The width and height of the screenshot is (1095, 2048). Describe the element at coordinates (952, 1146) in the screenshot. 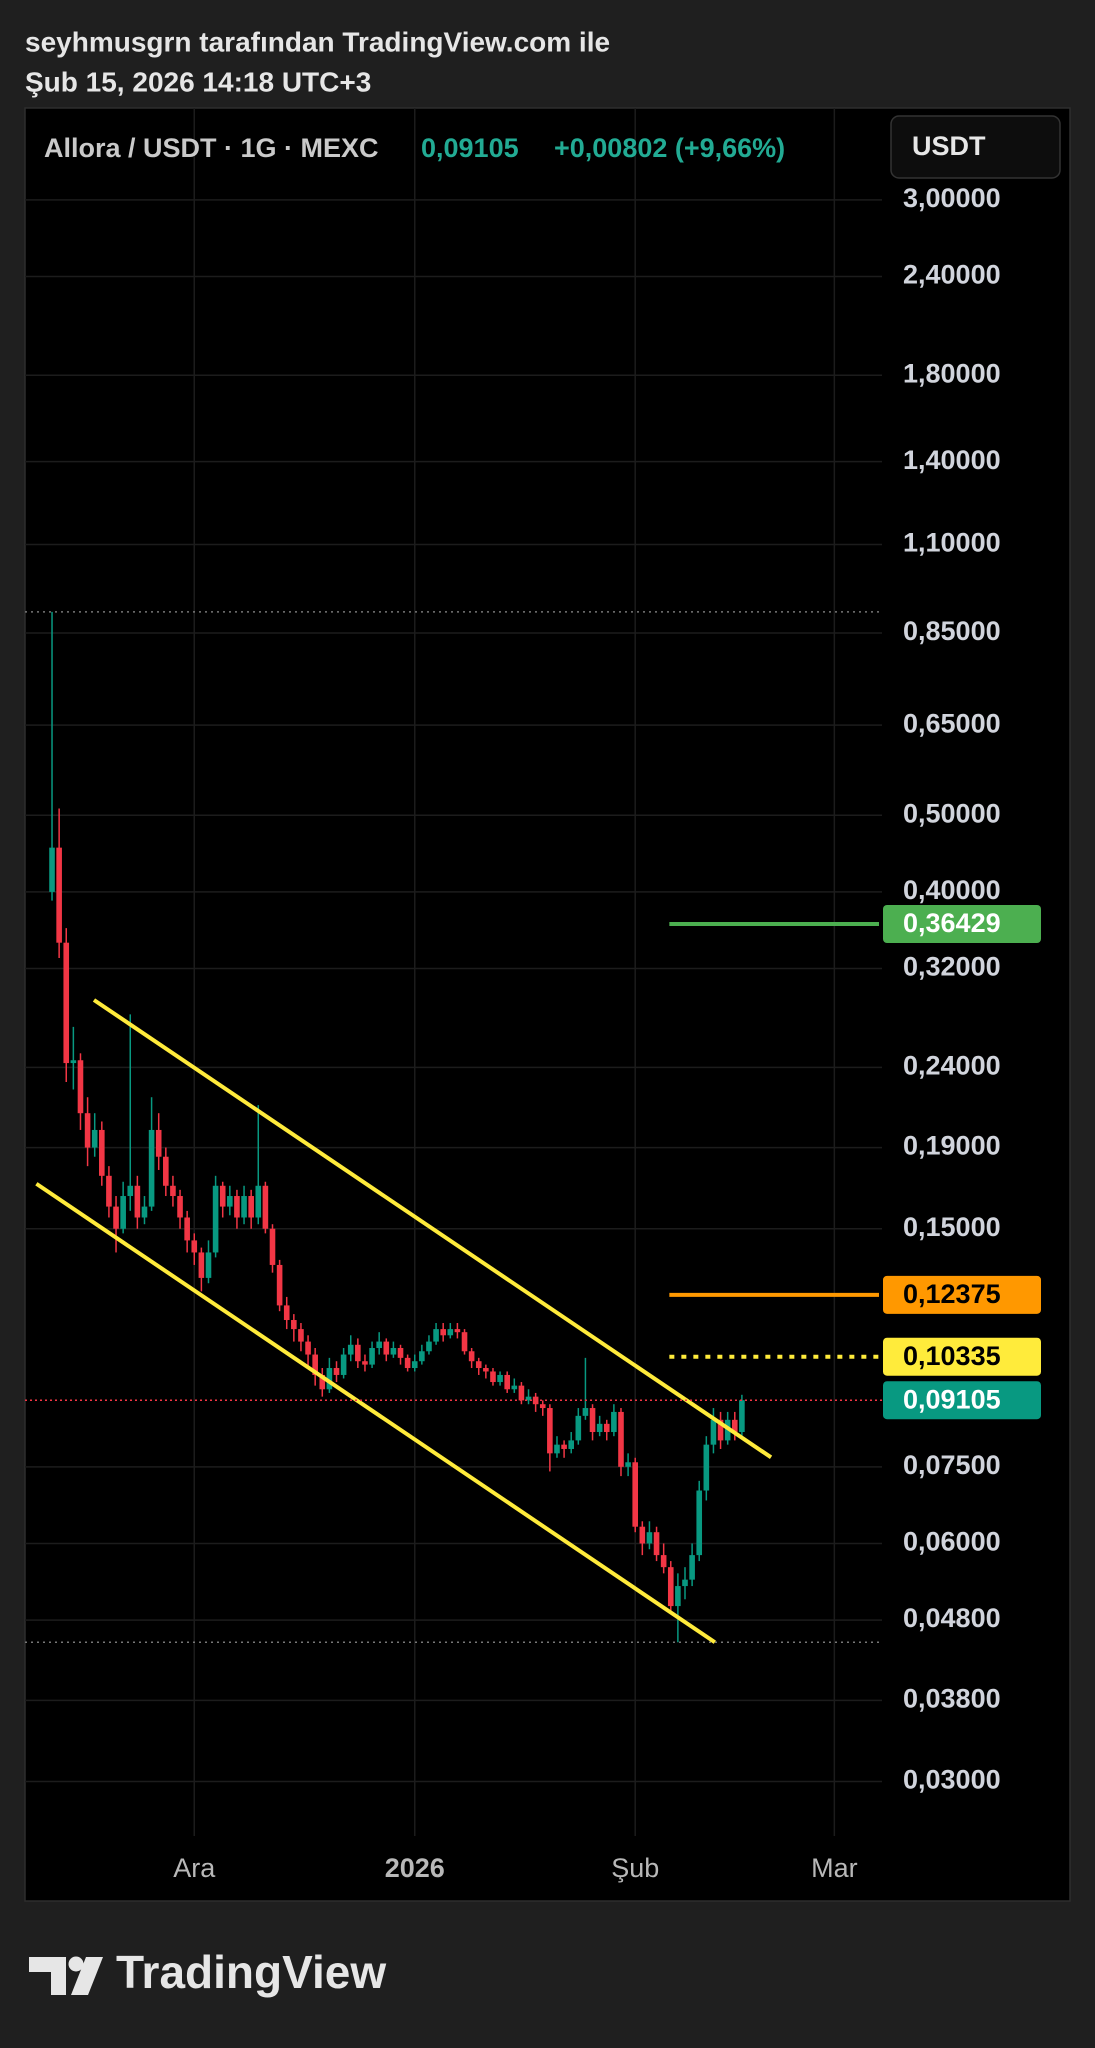

I see `y-tick-label: 0,19000` at that location.